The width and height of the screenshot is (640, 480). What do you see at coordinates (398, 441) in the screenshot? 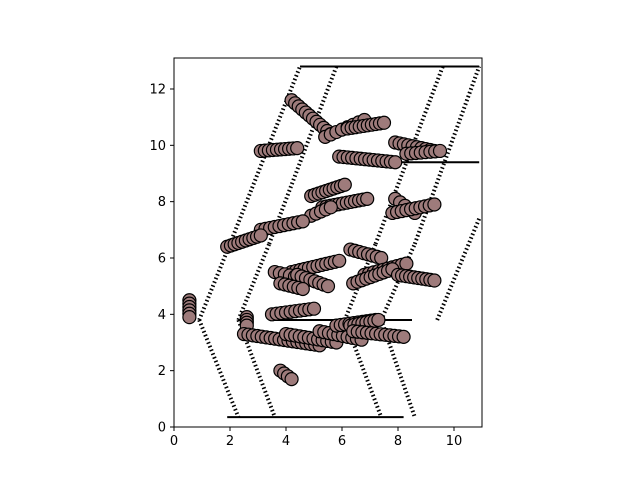
I see `x-tick-label: 8` at bounding box center [398, 441].